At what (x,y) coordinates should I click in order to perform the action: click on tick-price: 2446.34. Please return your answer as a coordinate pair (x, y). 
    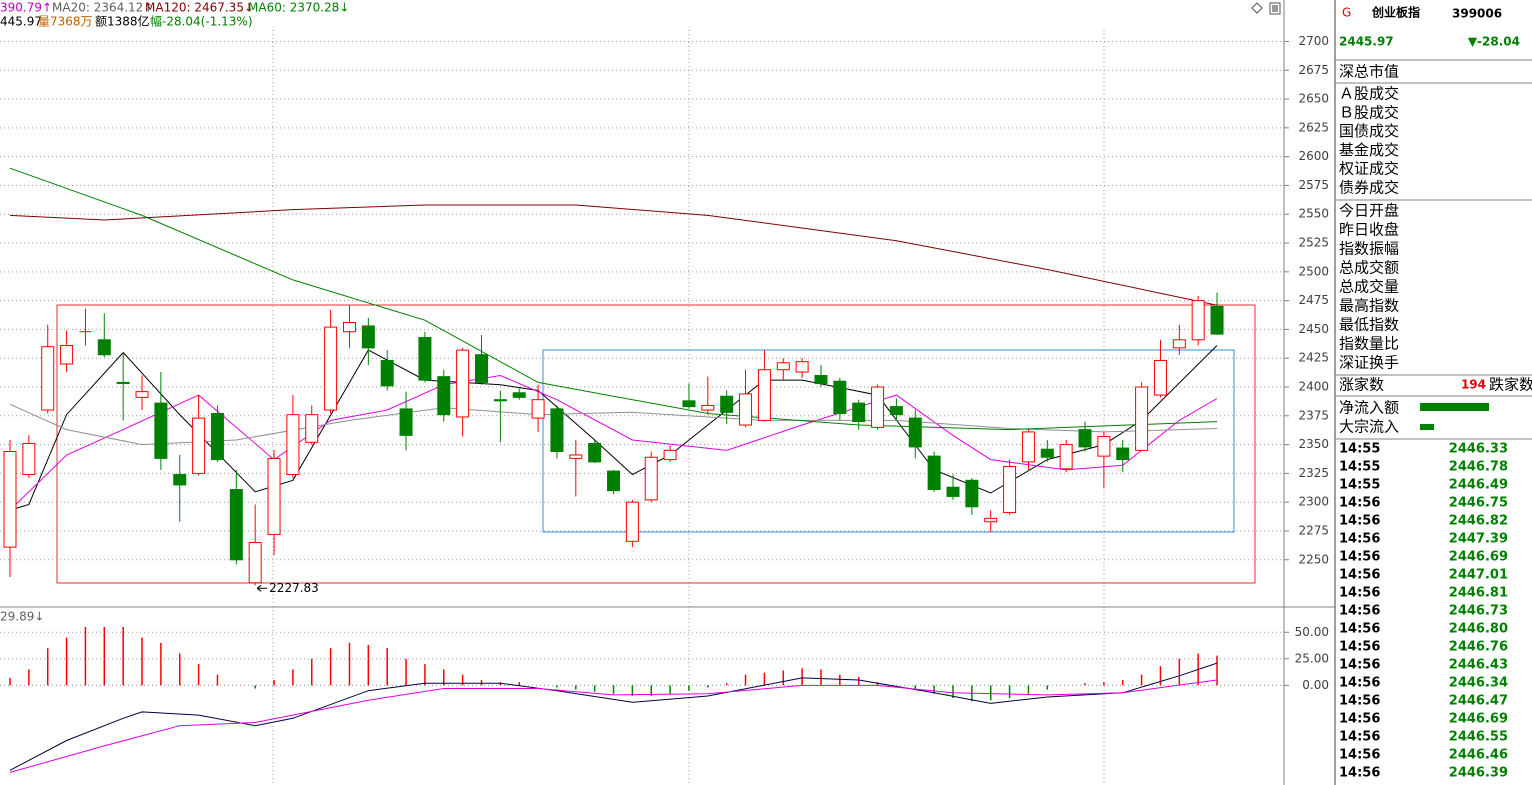
    Looking at the image, I should click on (1478, 683).